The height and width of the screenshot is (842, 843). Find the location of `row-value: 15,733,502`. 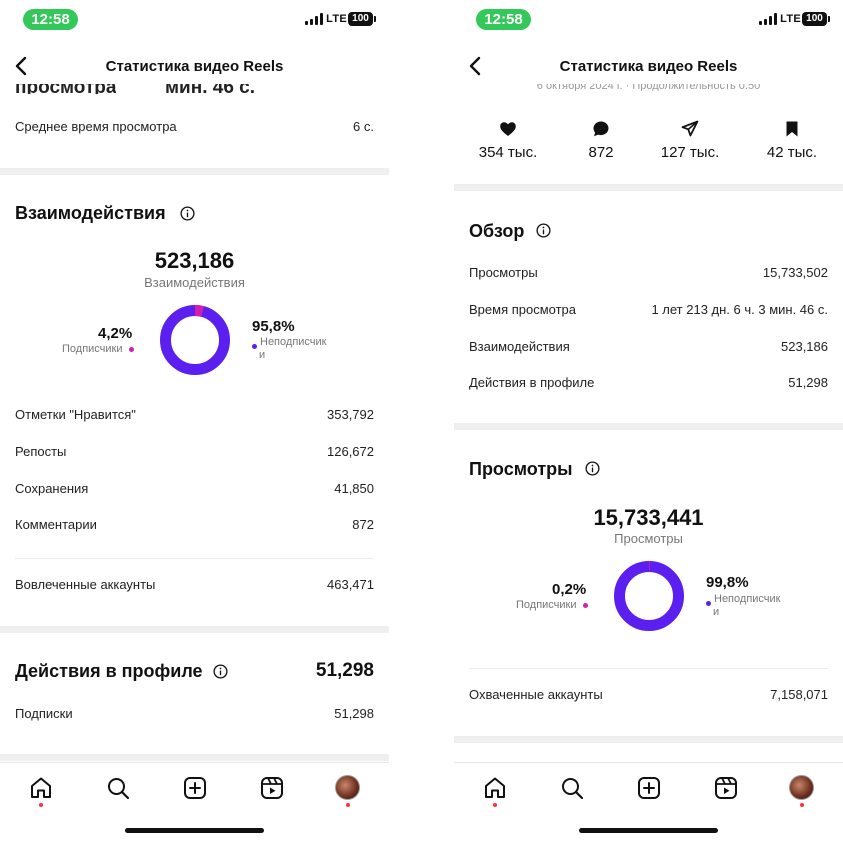

row-value: 15,733,502 is located at coordinates (795, 272).